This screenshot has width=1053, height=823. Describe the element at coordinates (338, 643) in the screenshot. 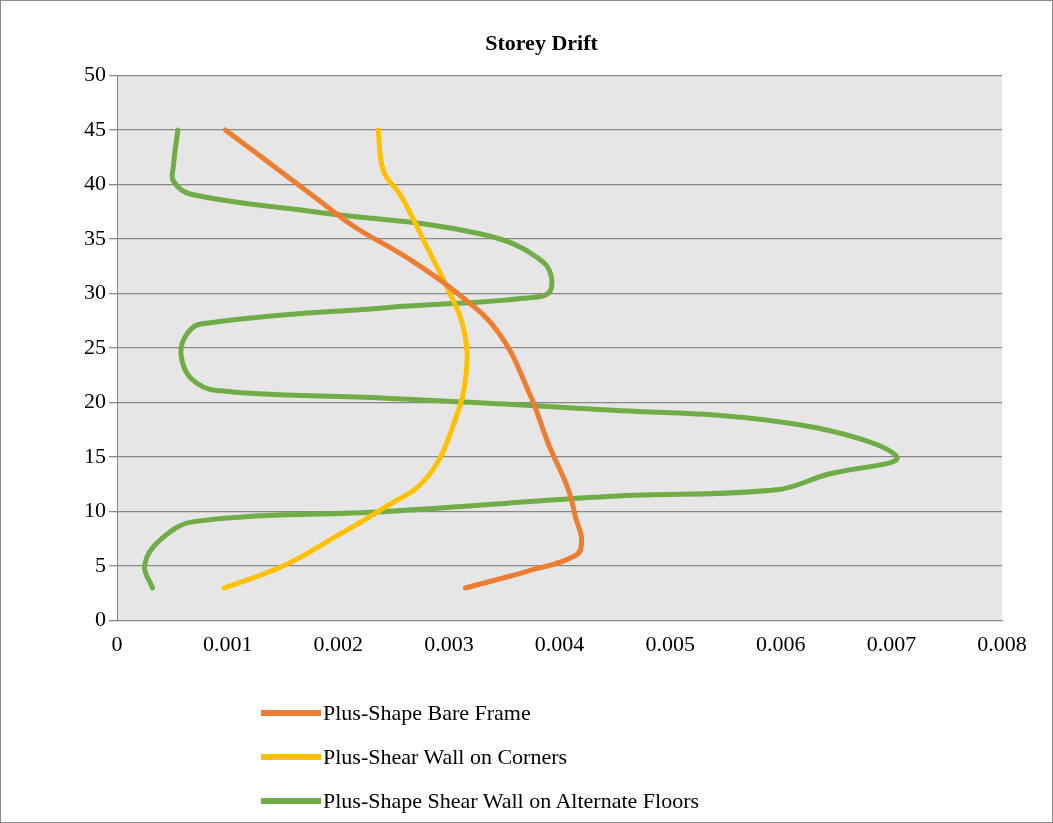

I see `x-tick-label: 0.002` at that location.